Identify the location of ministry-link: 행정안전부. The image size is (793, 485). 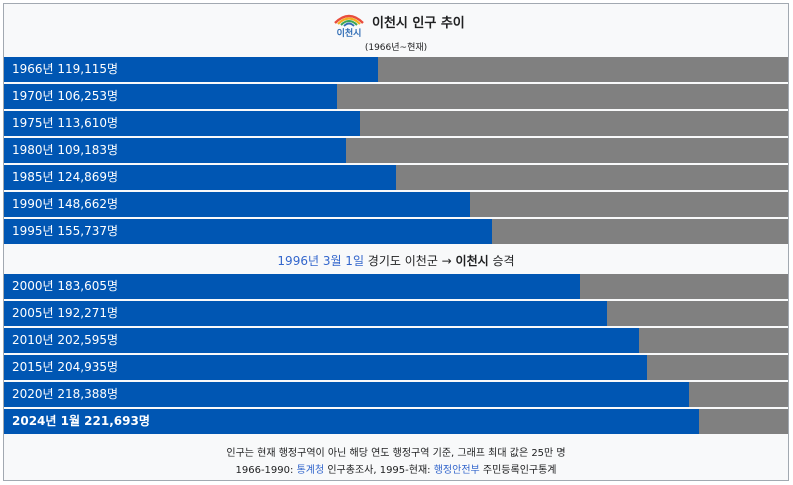
(456, 470).